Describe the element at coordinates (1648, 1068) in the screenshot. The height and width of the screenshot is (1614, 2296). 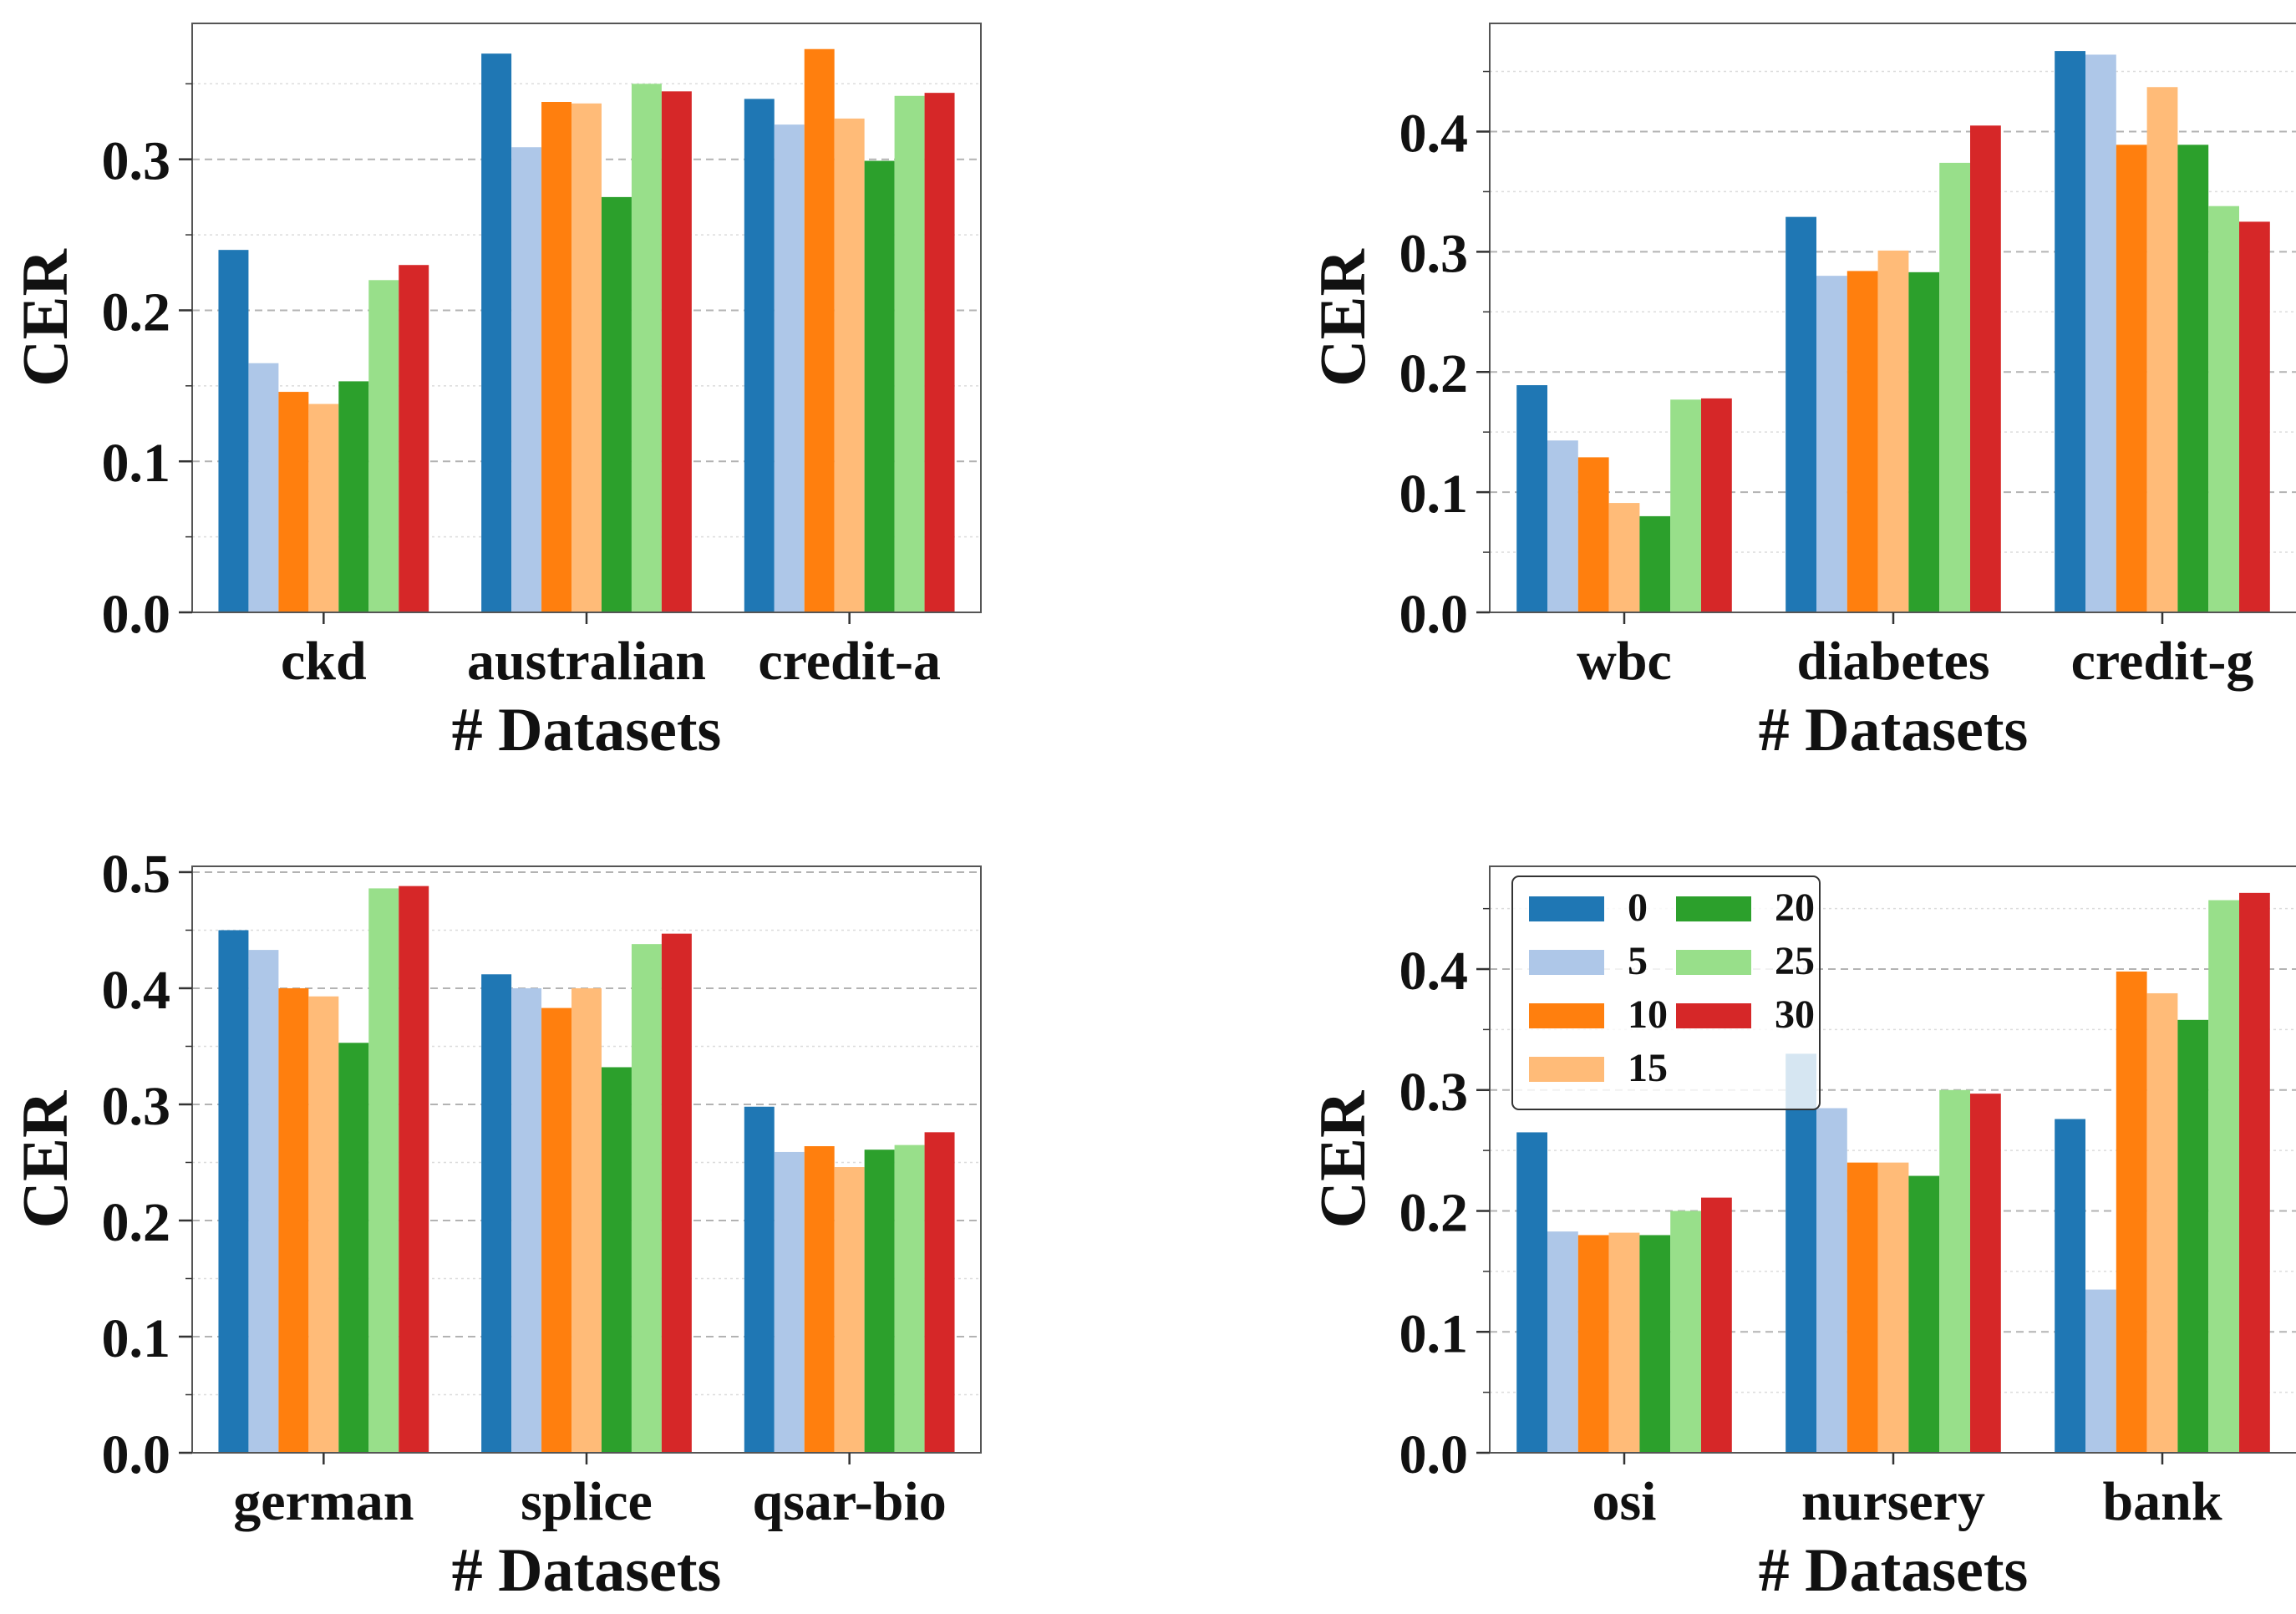
I see `legend-label-15: 15` at that location.